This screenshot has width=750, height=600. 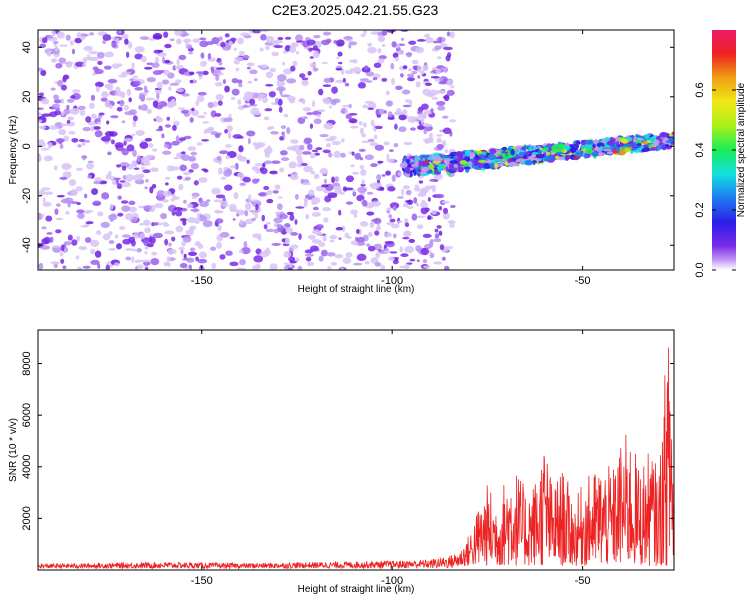 I want to click on figure-title: C2E3.2025.042.21.55.G23, so click(x=355, y=10).